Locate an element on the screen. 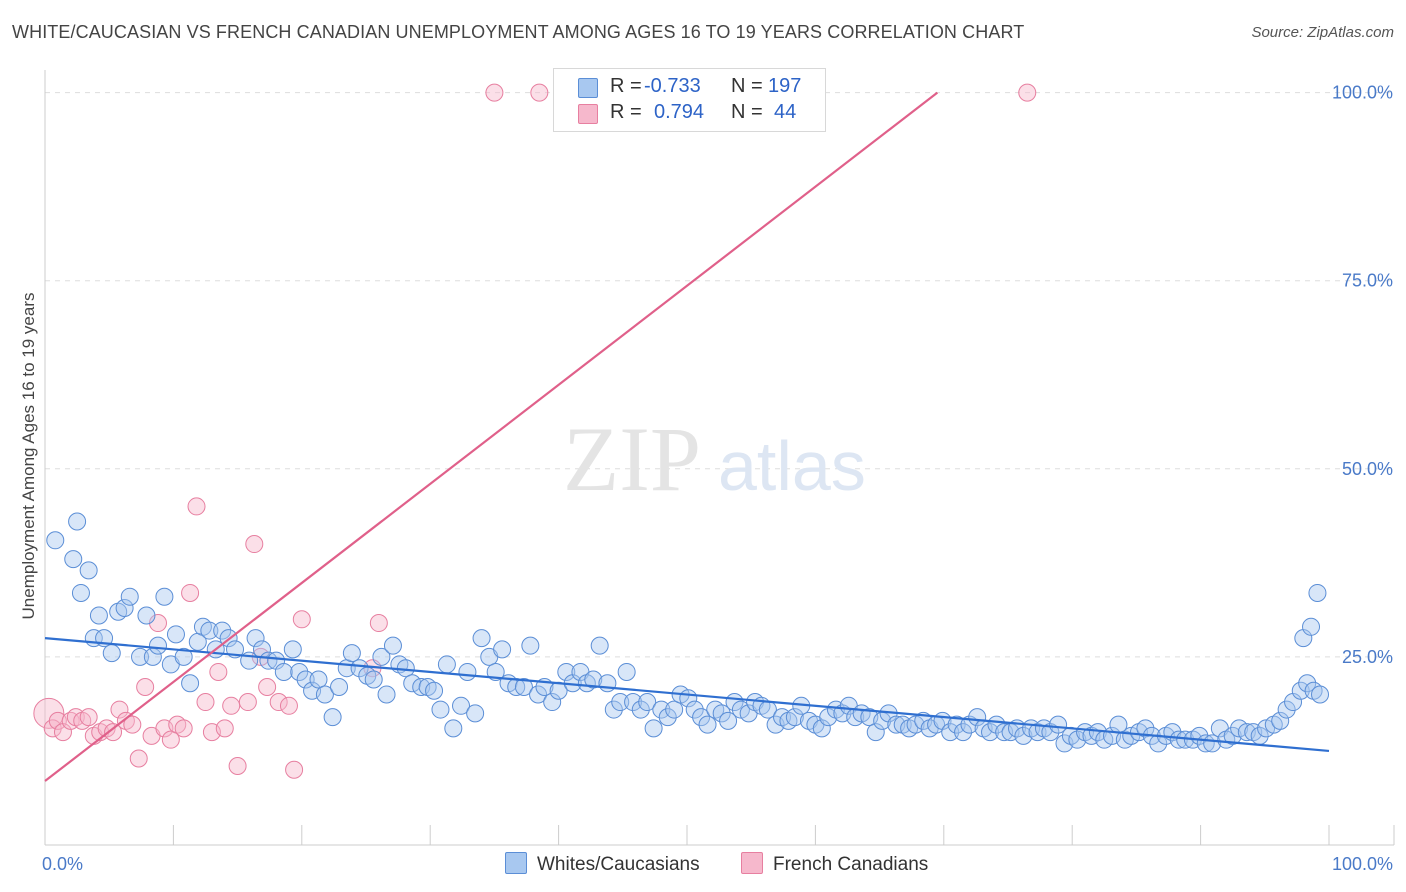  bottom-legend-label-french: French Canadians is located at coordinates (851, 864).